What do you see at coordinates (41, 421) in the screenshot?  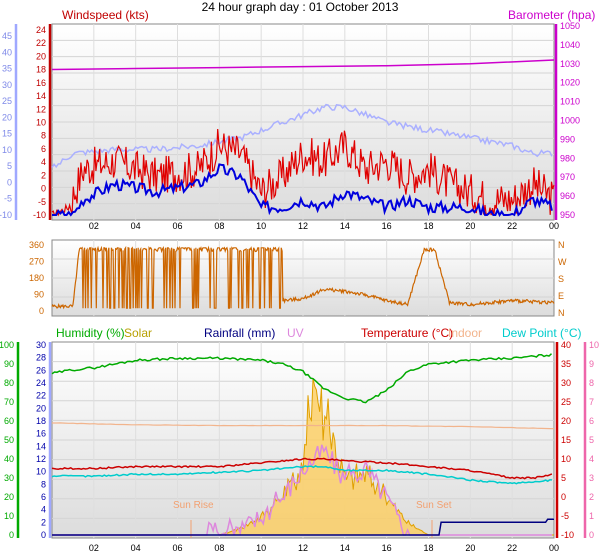 I see `rainfall-tick-label: 18` at bounding box center [41, 421].